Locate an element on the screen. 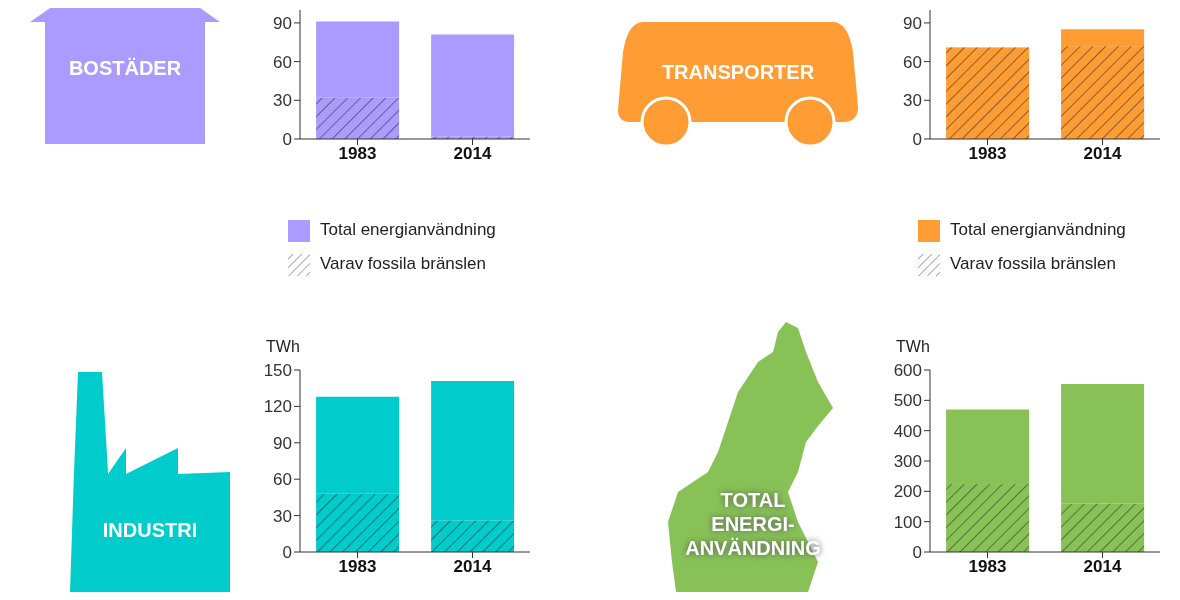  y-tick-label: 200 is located at coordinates (907, 492).